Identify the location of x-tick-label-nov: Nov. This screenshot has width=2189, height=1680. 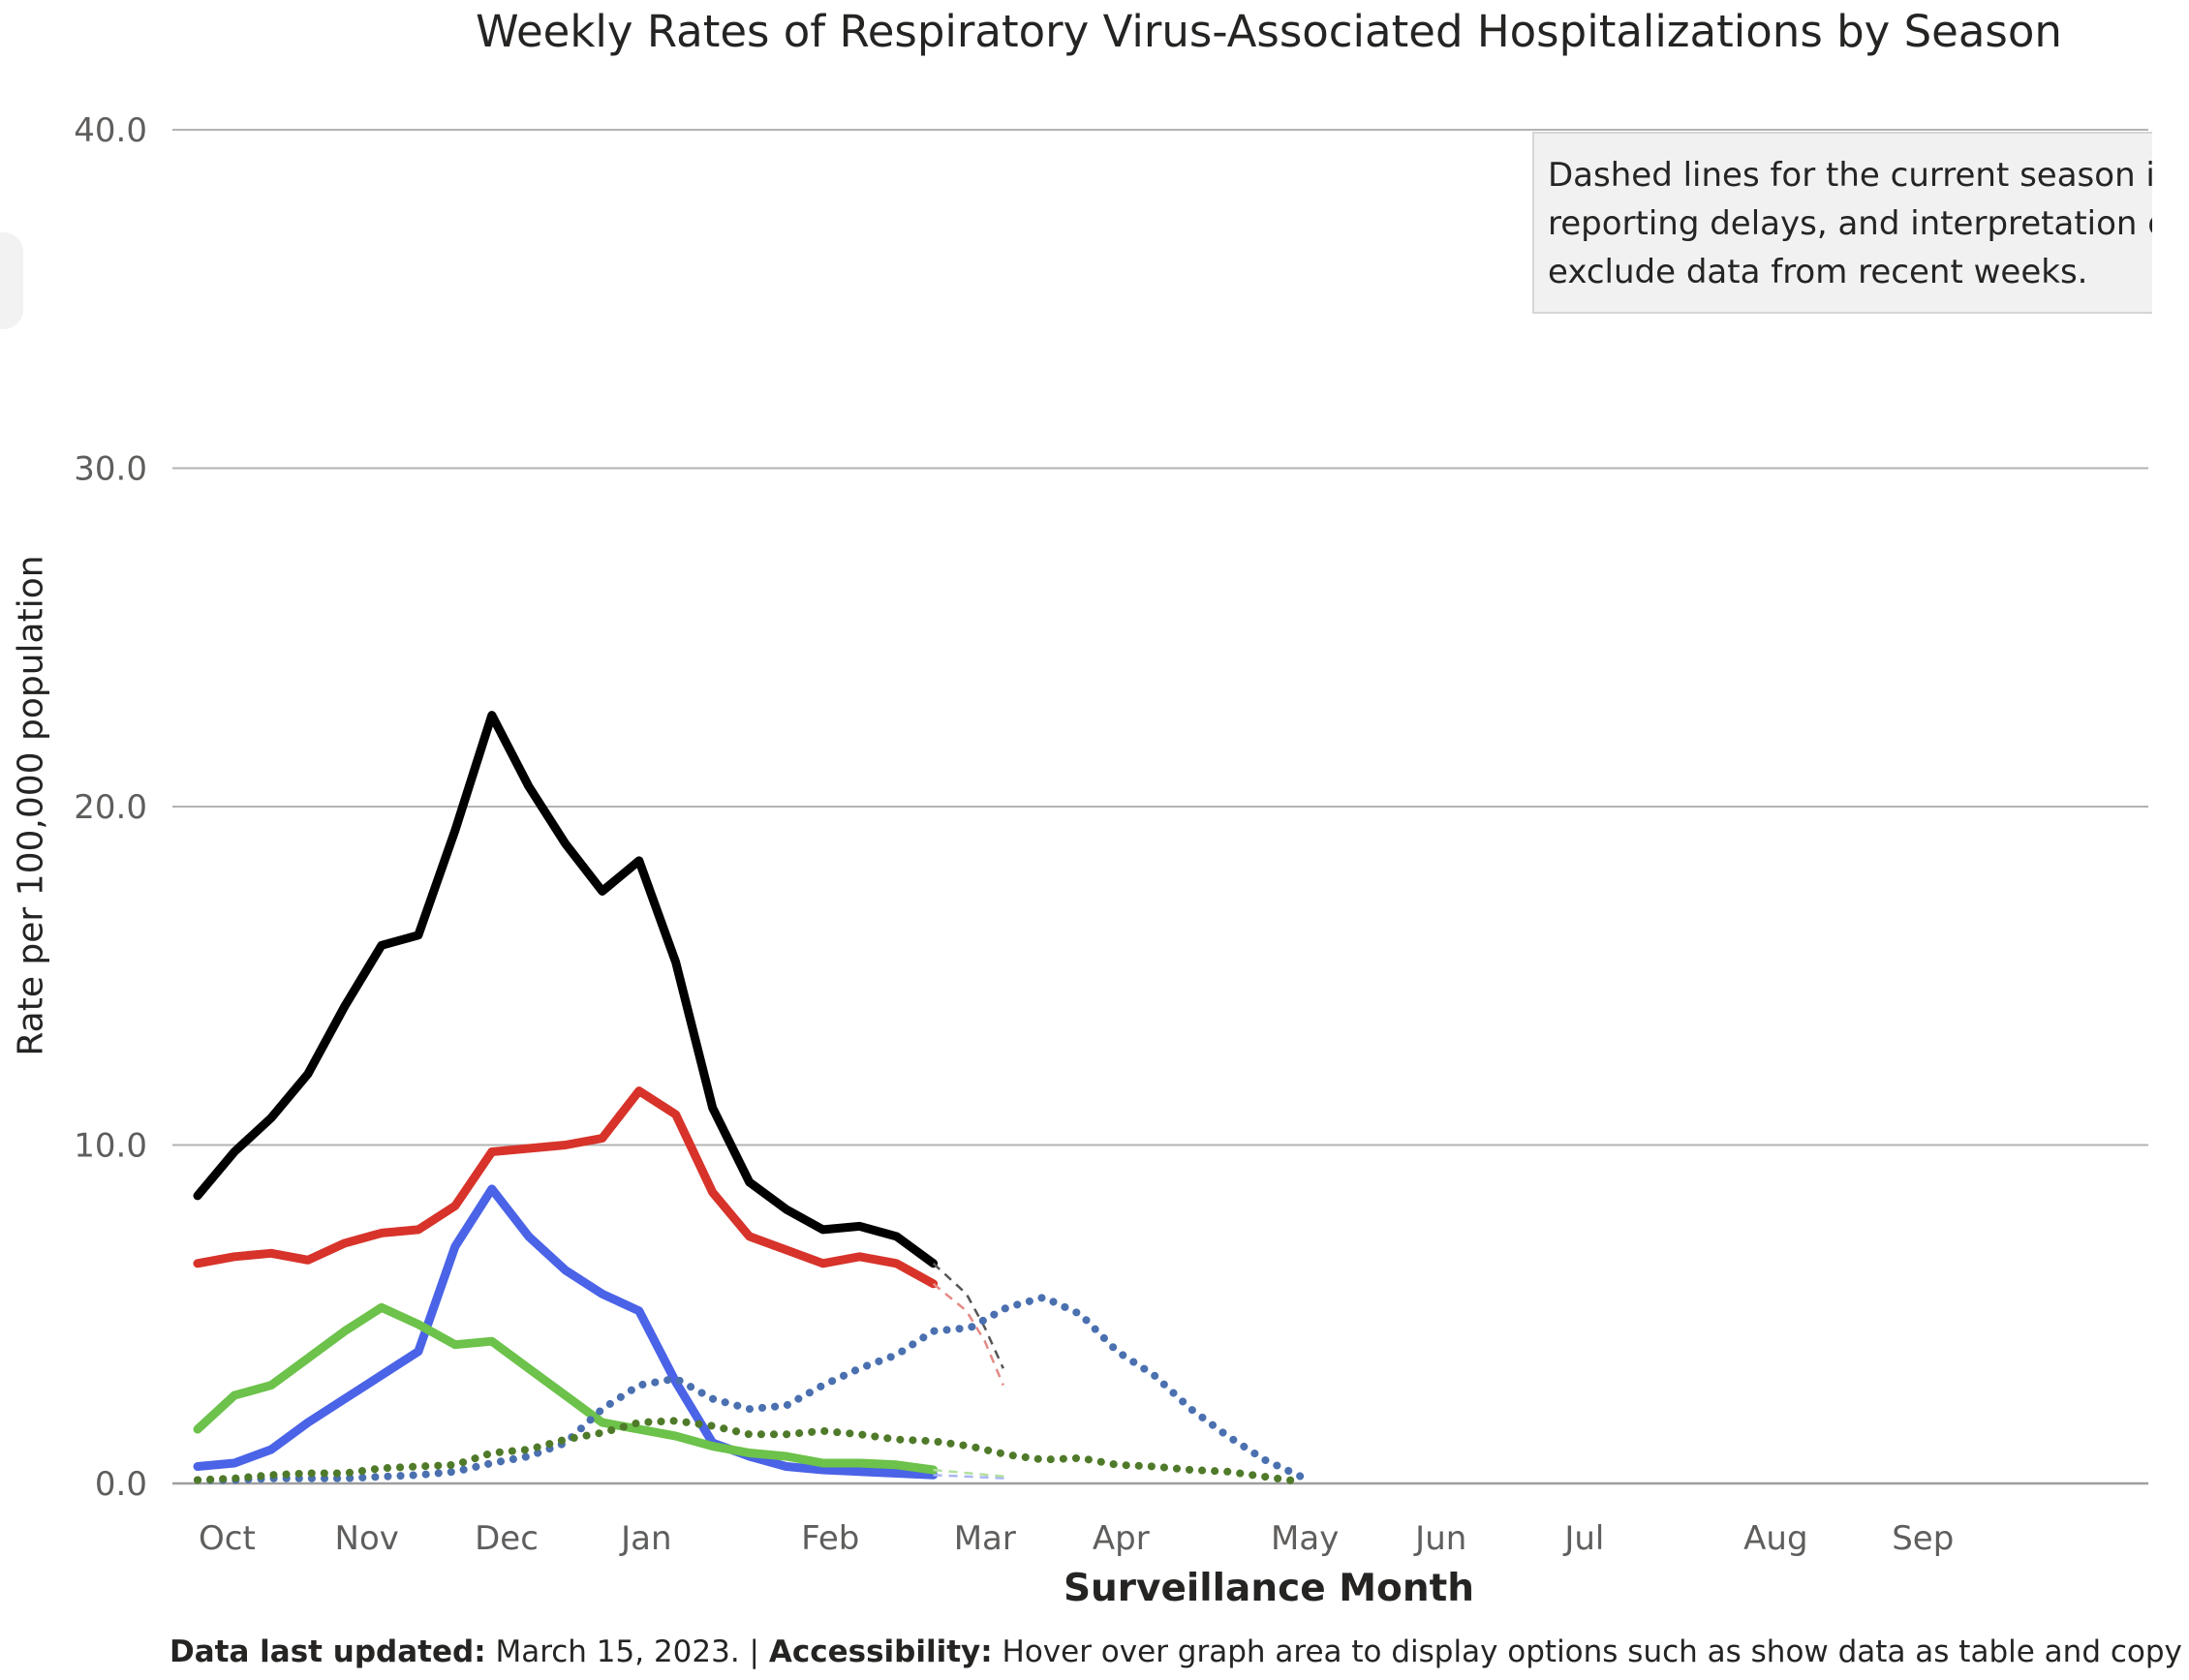
(367, 1538).